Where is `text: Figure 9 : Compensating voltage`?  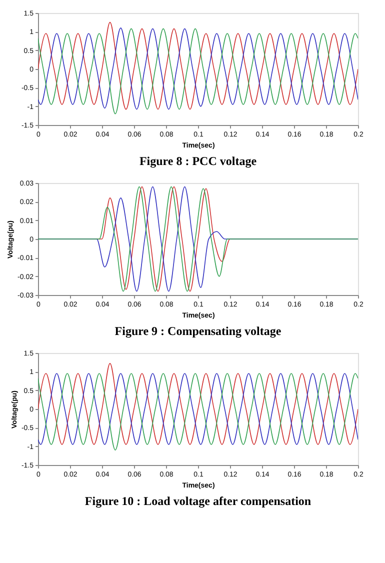
text: Figure 9 : Compensating voltage is located at coordinates (198, 331).